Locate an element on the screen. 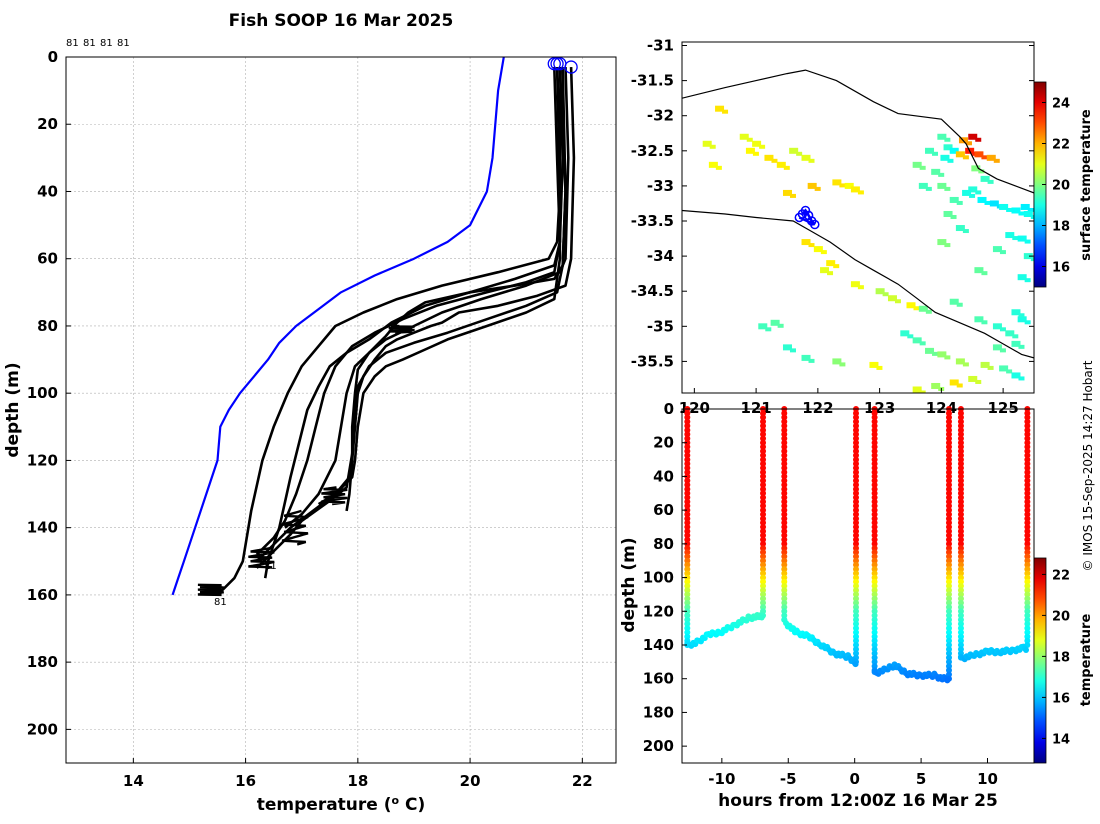 Image resolution: width=1100 pixels, height=824 pixels. profile-y-tick-label: 80 is located at coordinates (47, 326).